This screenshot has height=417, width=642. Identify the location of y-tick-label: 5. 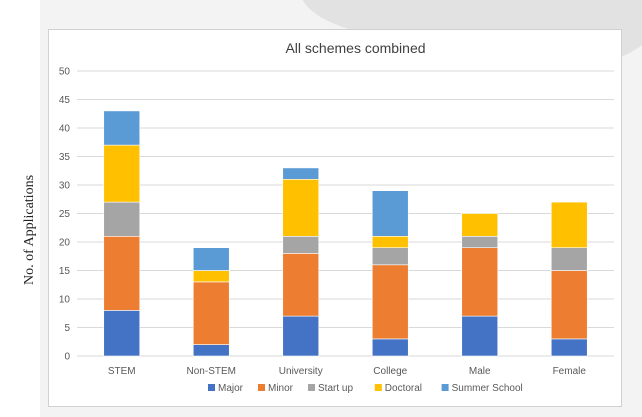
(67, 328).